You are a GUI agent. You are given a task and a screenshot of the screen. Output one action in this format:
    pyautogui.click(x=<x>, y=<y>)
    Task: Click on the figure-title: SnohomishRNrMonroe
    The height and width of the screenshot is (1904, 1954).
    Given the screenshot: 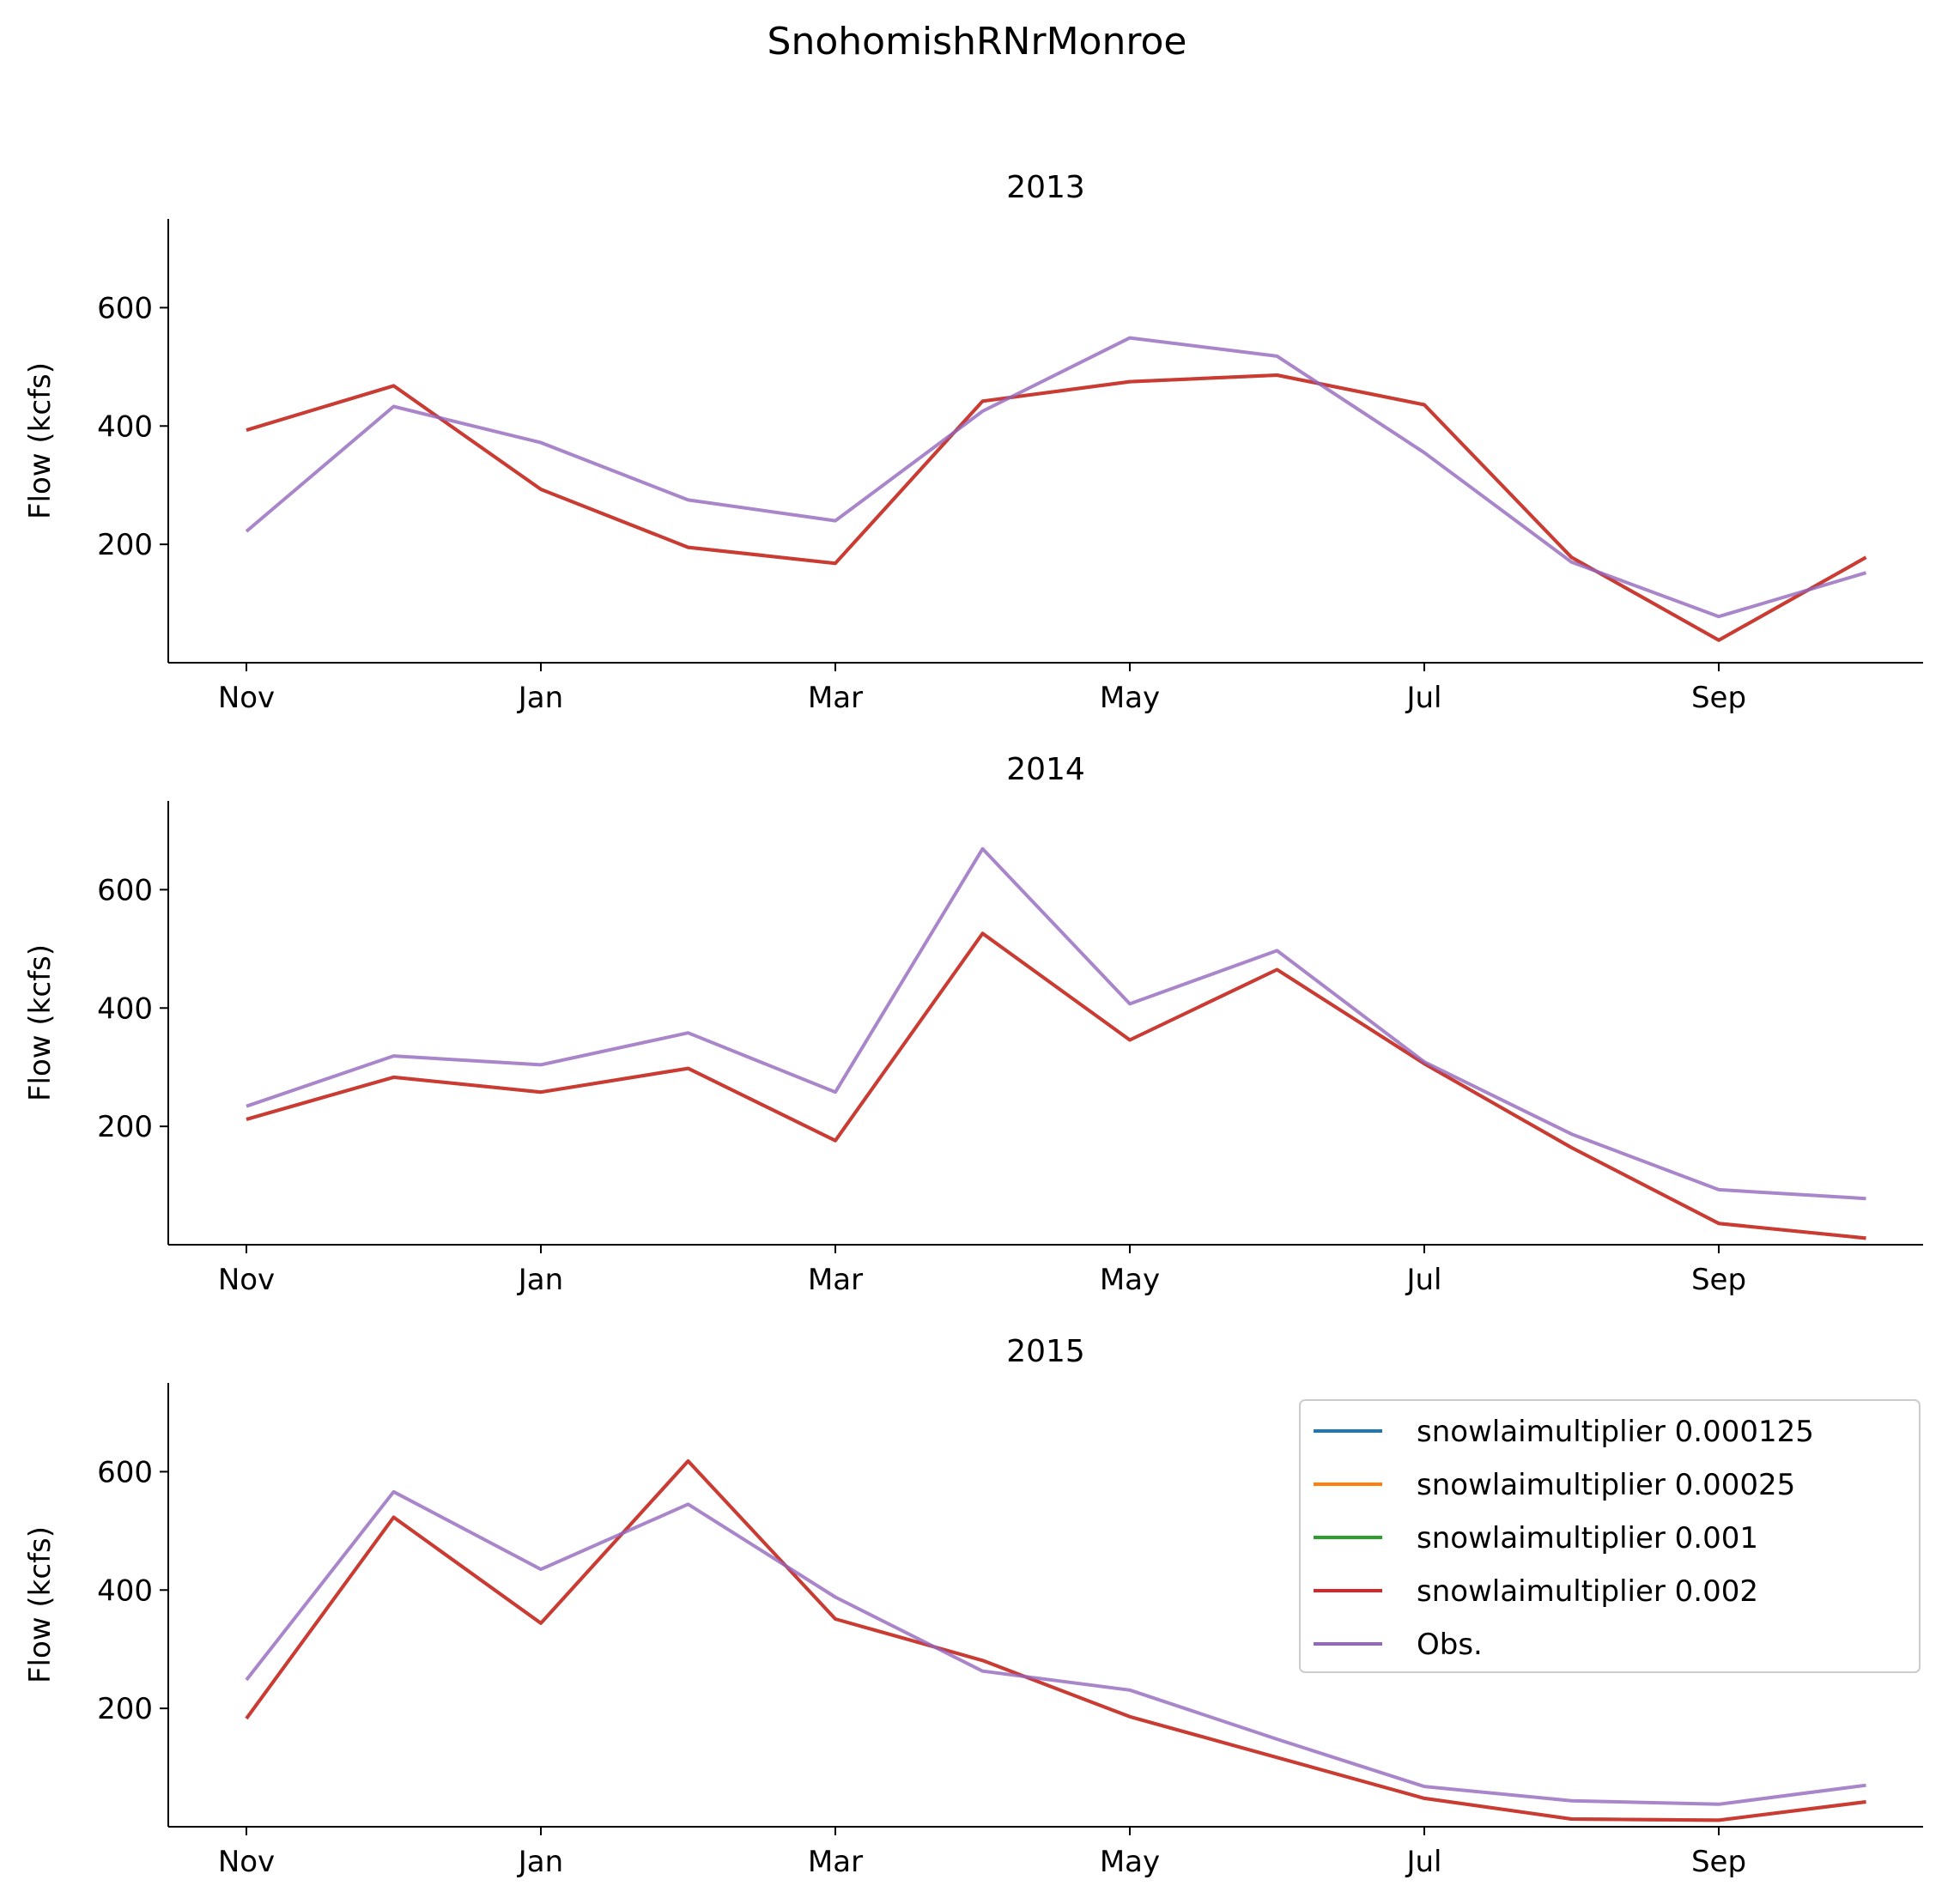 What is the action you would take?
    pyautogui.click(x=977, y=42)
    